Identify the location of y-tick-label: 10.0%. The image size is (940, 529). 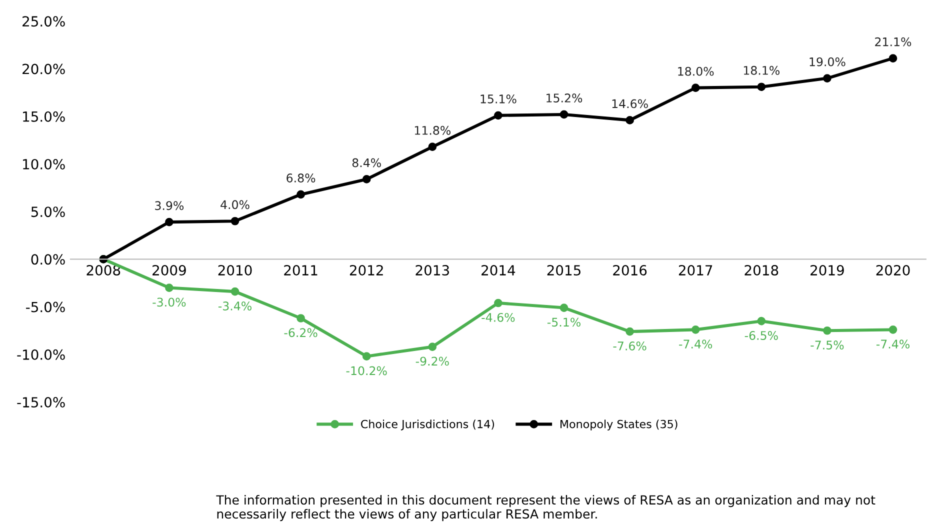
(44, 164).